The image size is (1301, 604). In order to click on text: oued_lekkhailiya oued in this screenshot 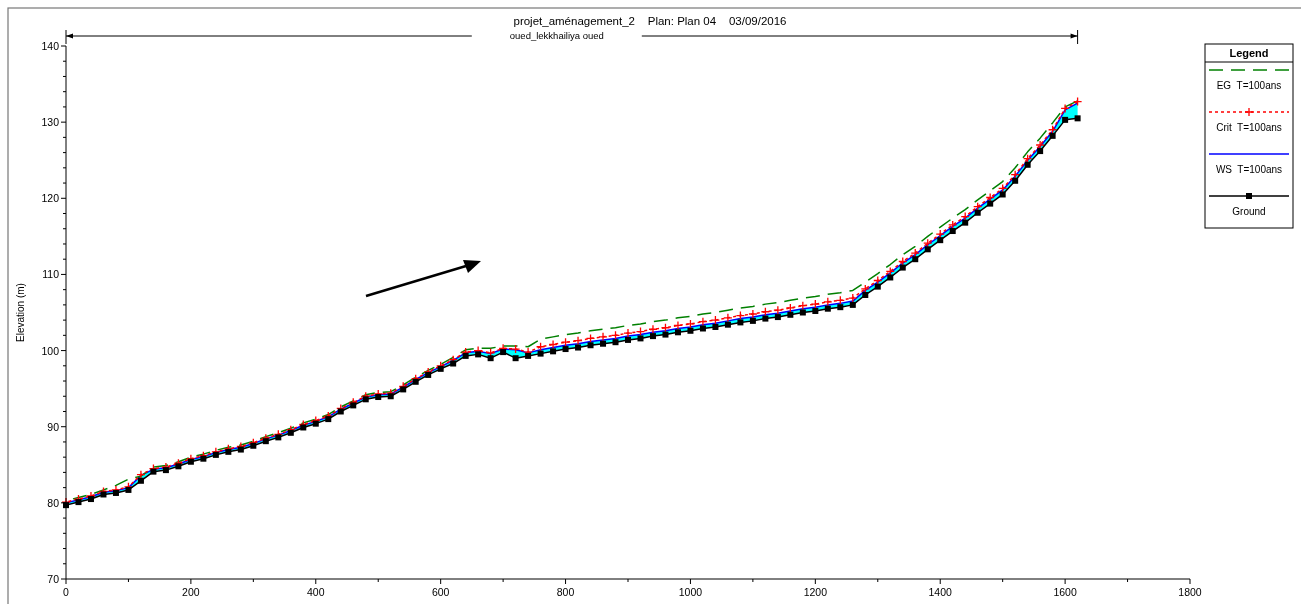, I will do `click(556, 35)`.